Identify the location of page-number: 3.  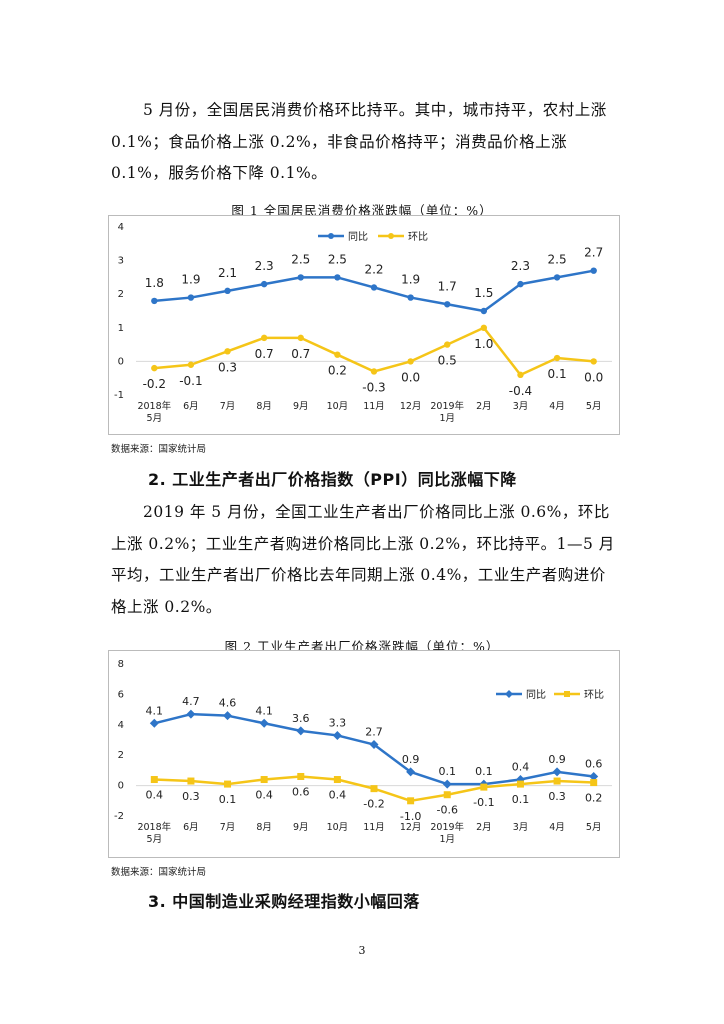
(362, 950).